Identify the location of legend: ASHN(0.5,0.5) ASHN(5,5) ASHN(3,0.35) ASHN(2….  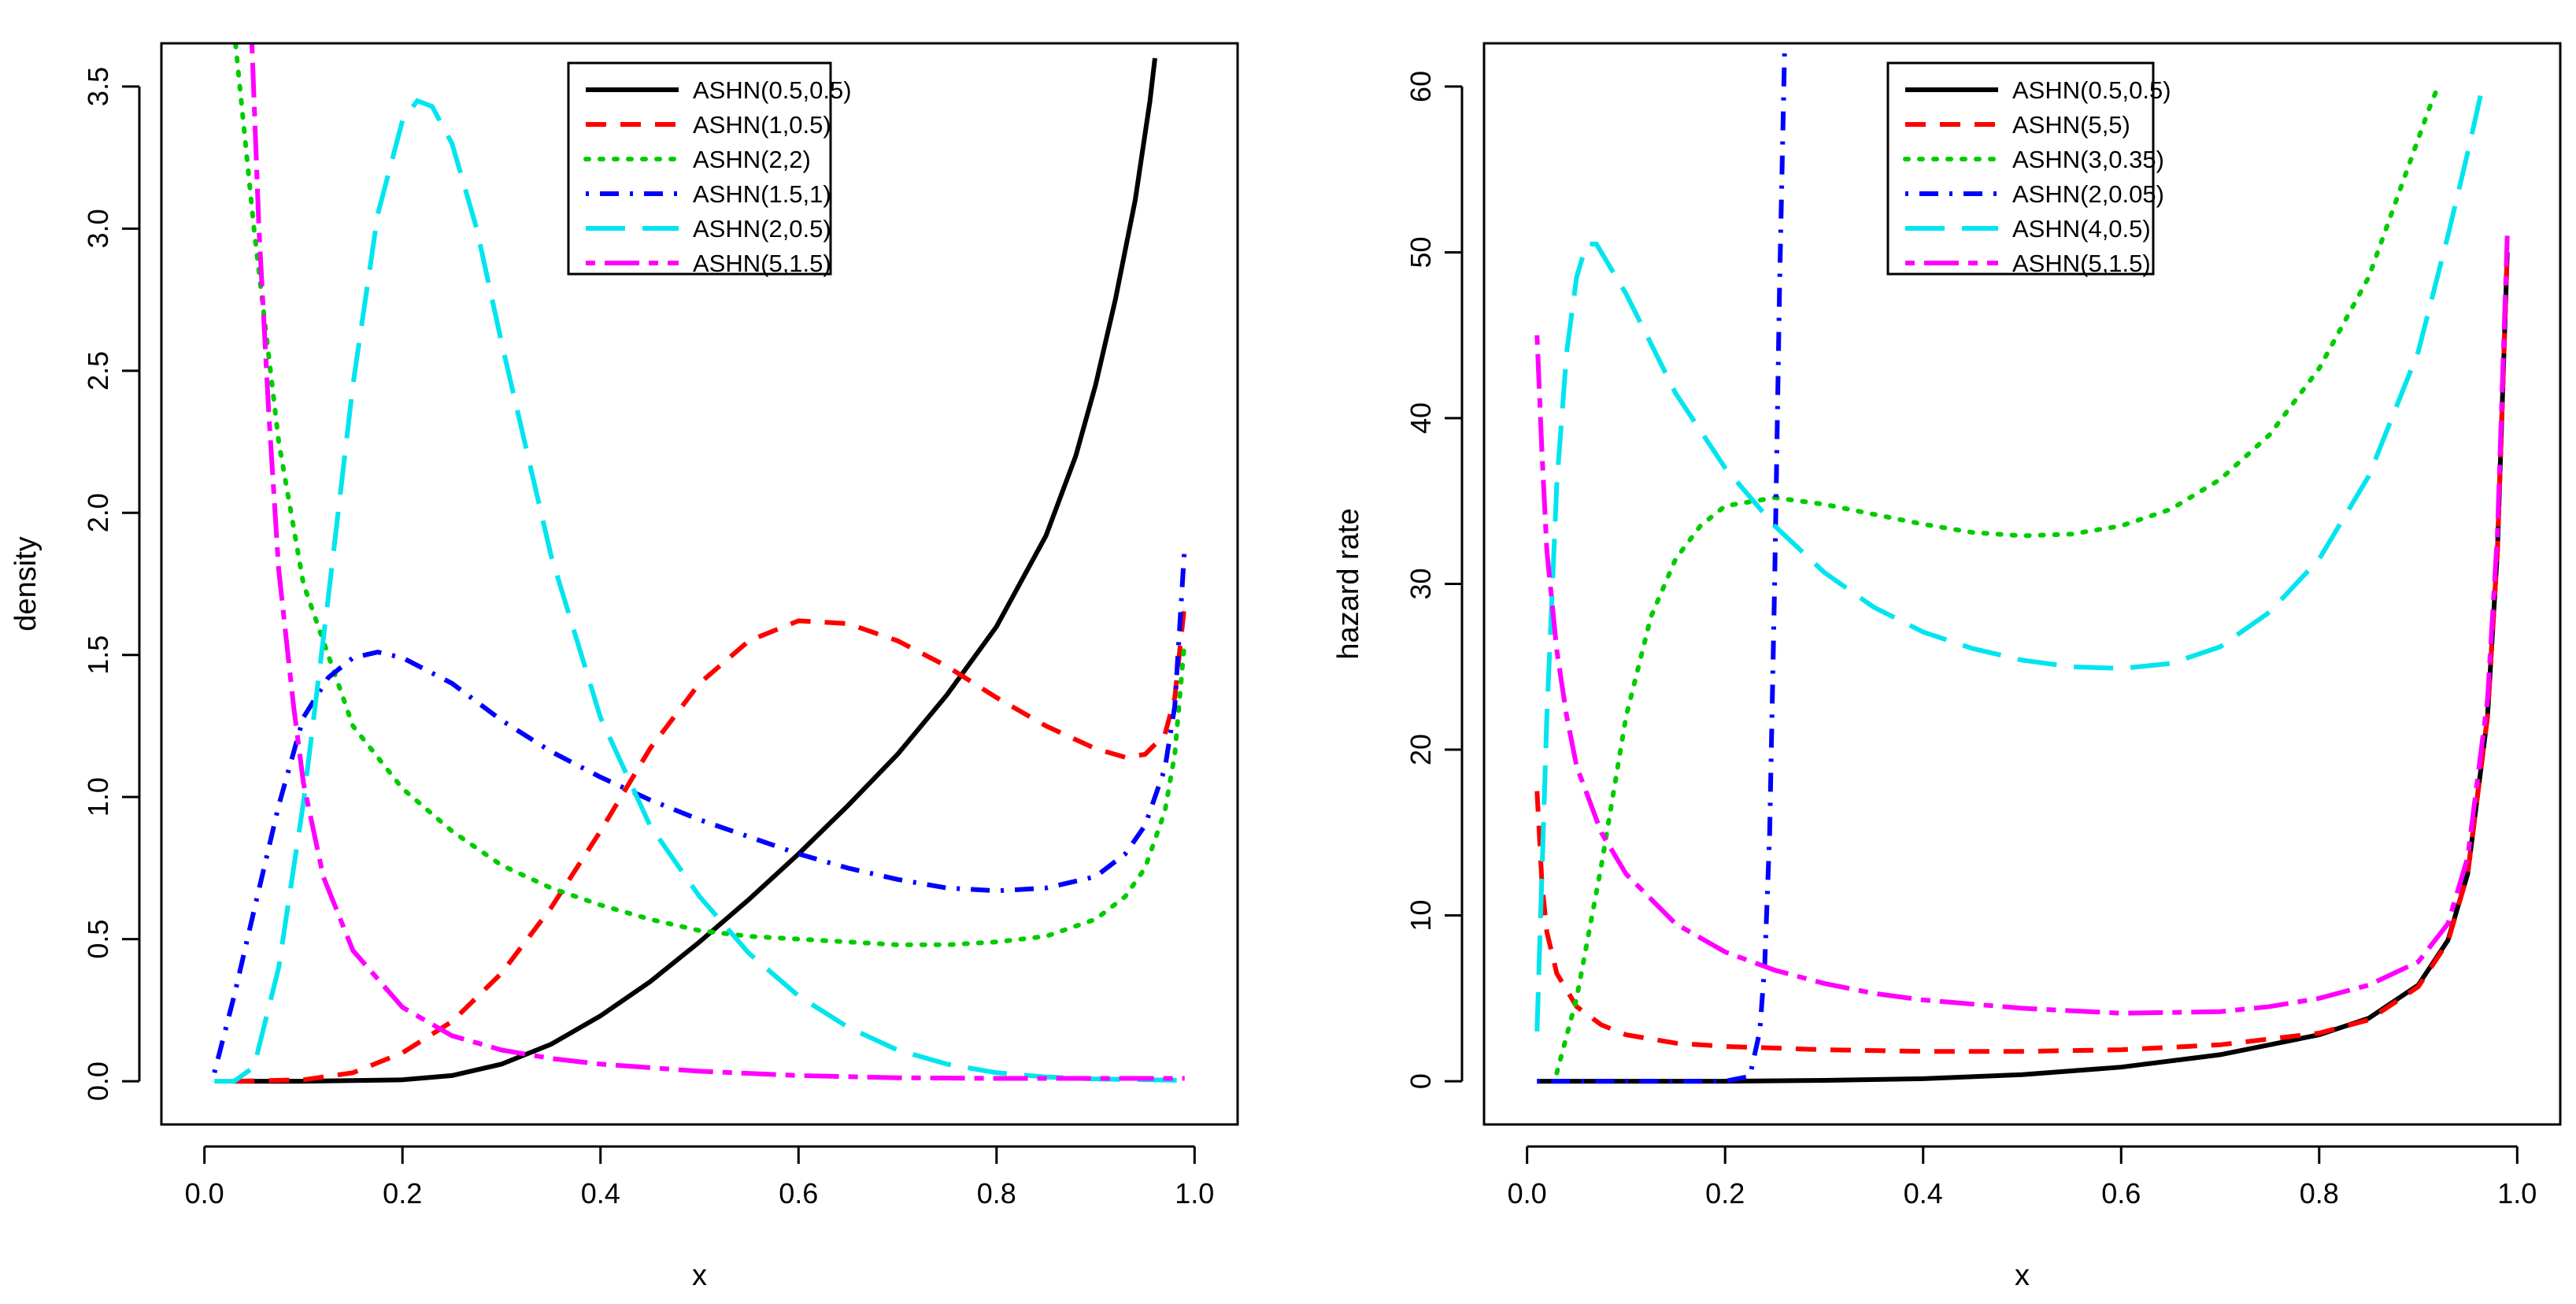
(2028, 169).